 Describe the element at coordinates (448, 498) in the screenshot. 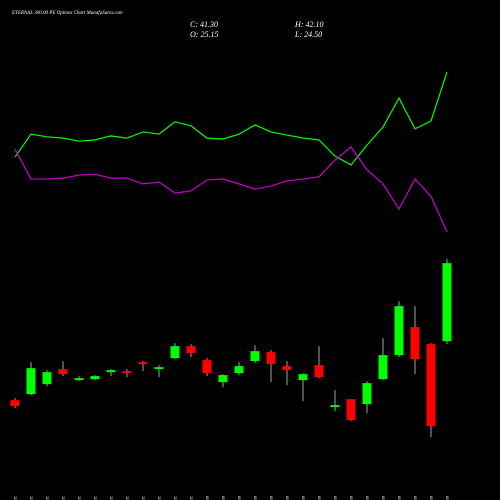

I see `x-tick-label: 23 Jan` at that location.